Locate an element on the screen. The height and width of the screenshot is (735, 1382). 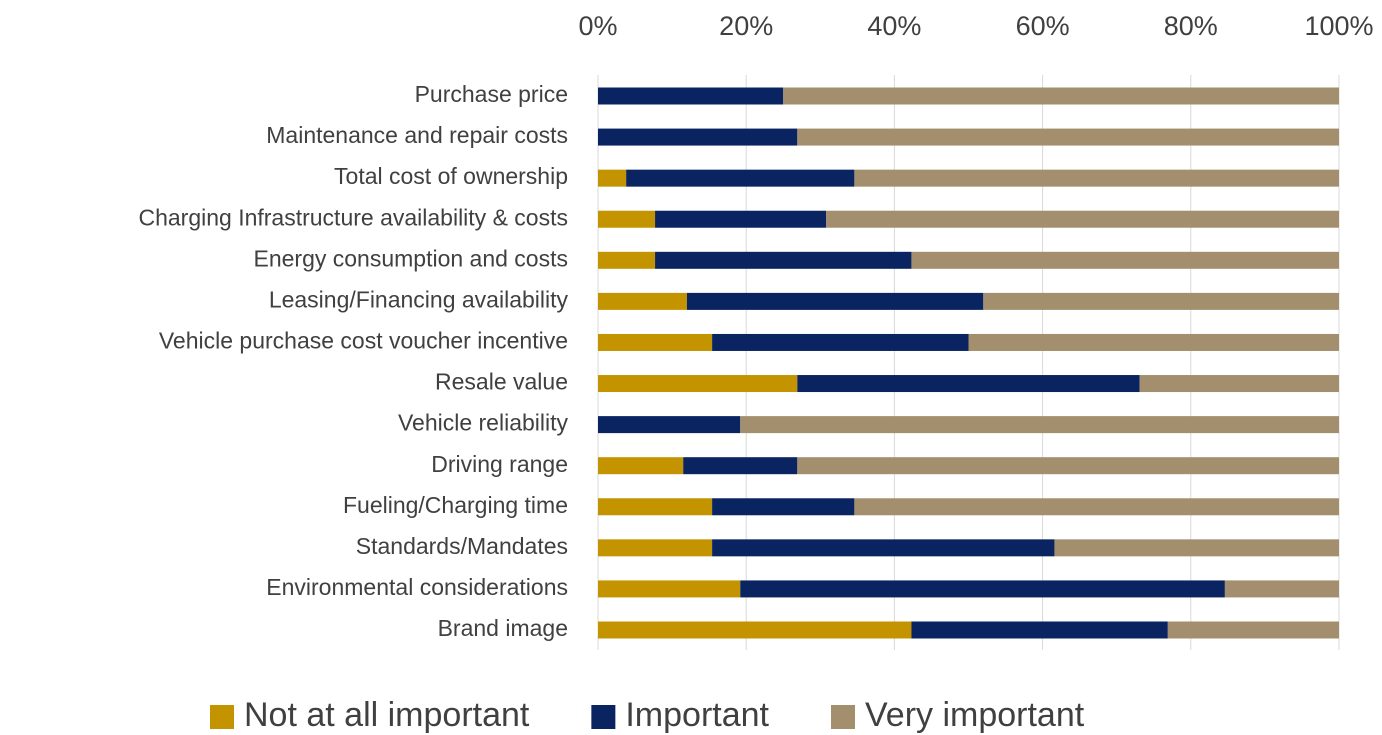
legend-label: Not at all important is located at coordinates (387, 715).